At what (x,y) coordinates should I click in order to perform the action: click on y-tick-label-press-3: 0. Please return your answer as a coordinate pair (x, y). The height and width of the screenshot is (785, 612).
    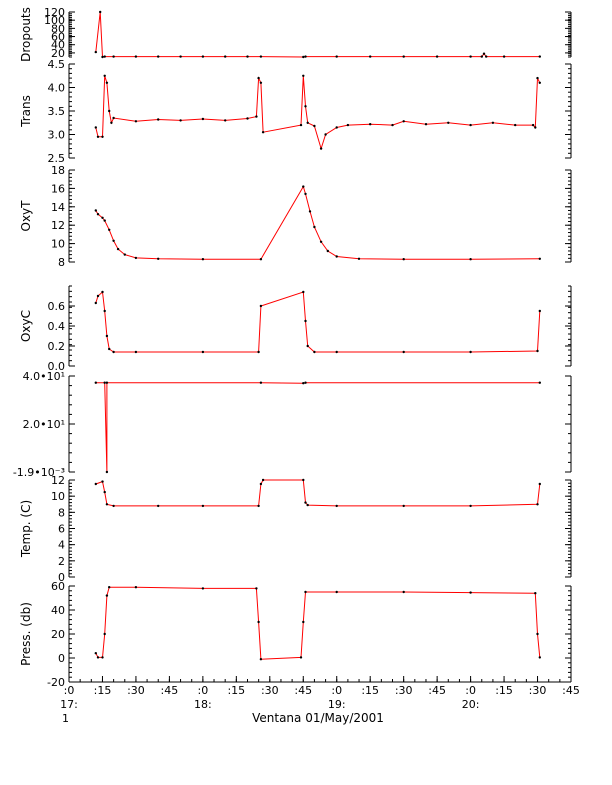
    Looking at the image, I should click on (61, 658).